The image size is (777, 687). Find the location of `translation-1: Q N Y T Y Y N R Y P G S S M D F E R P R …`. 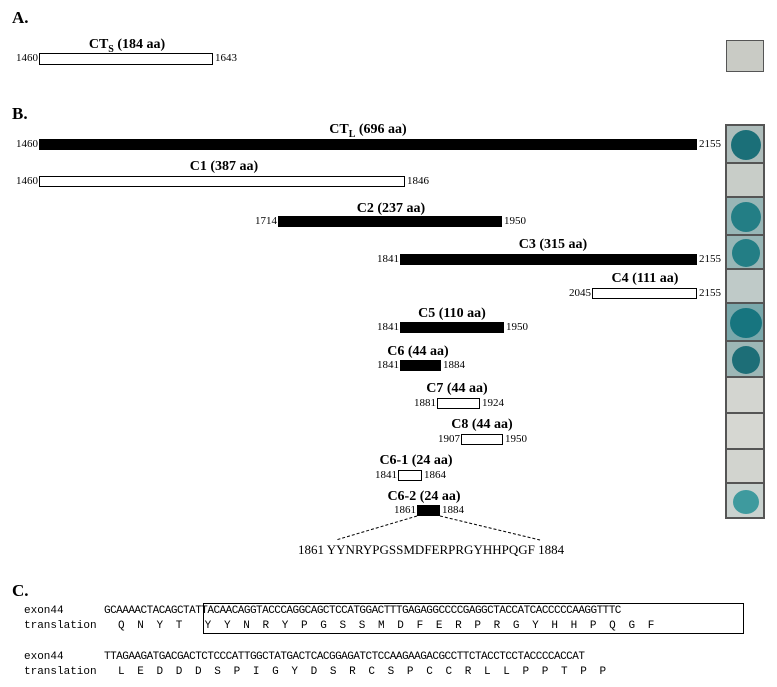

translation-1: Q N Y T Y Y N R Y P G S S M D F E R P R … is located at coordinates (388, 626).